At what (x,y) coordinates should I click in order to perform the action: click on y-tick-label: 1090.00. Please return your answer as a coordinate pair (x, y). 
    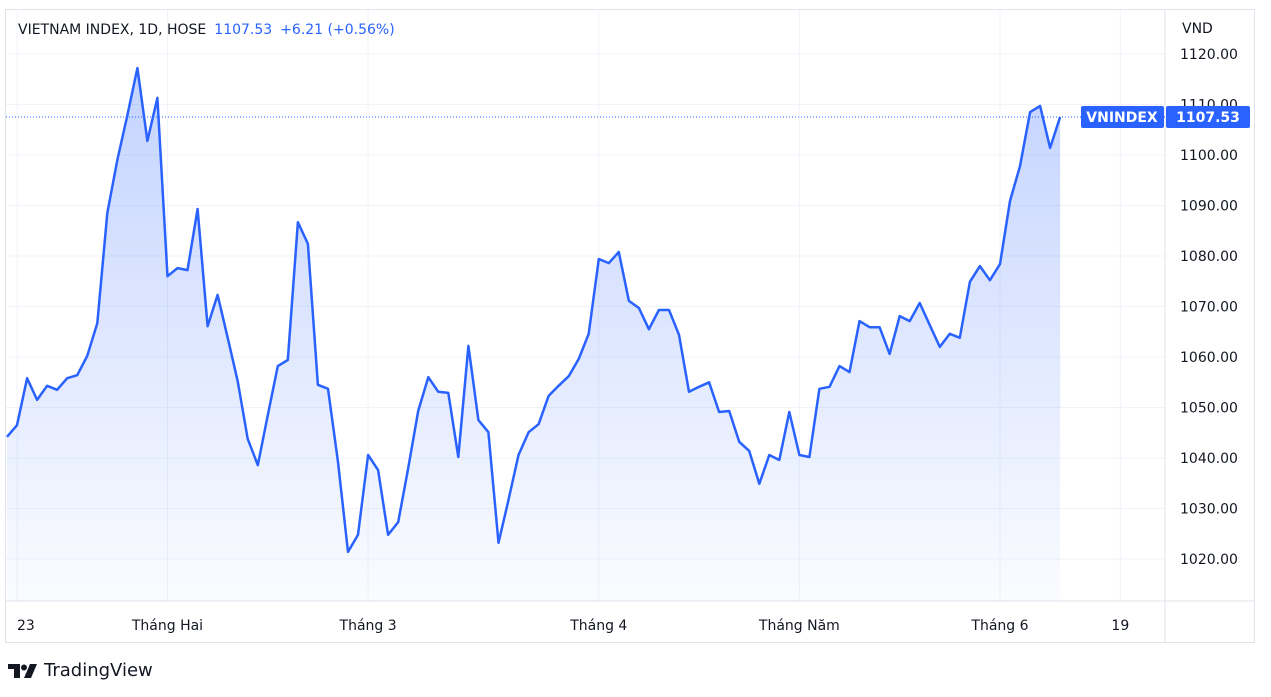
    Looking at the image, I should click on (1209, 207).